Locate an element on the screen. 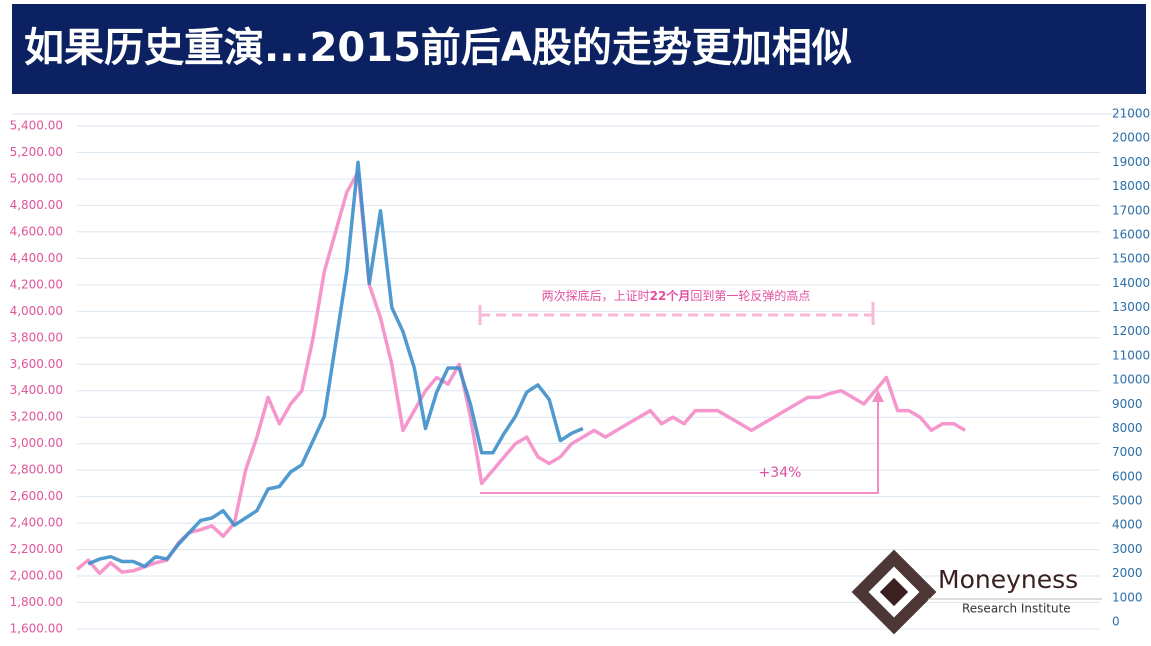 This screenshot has height=646, width=1151. annotation-part: 22个月 is located at coordinates (670, 295).